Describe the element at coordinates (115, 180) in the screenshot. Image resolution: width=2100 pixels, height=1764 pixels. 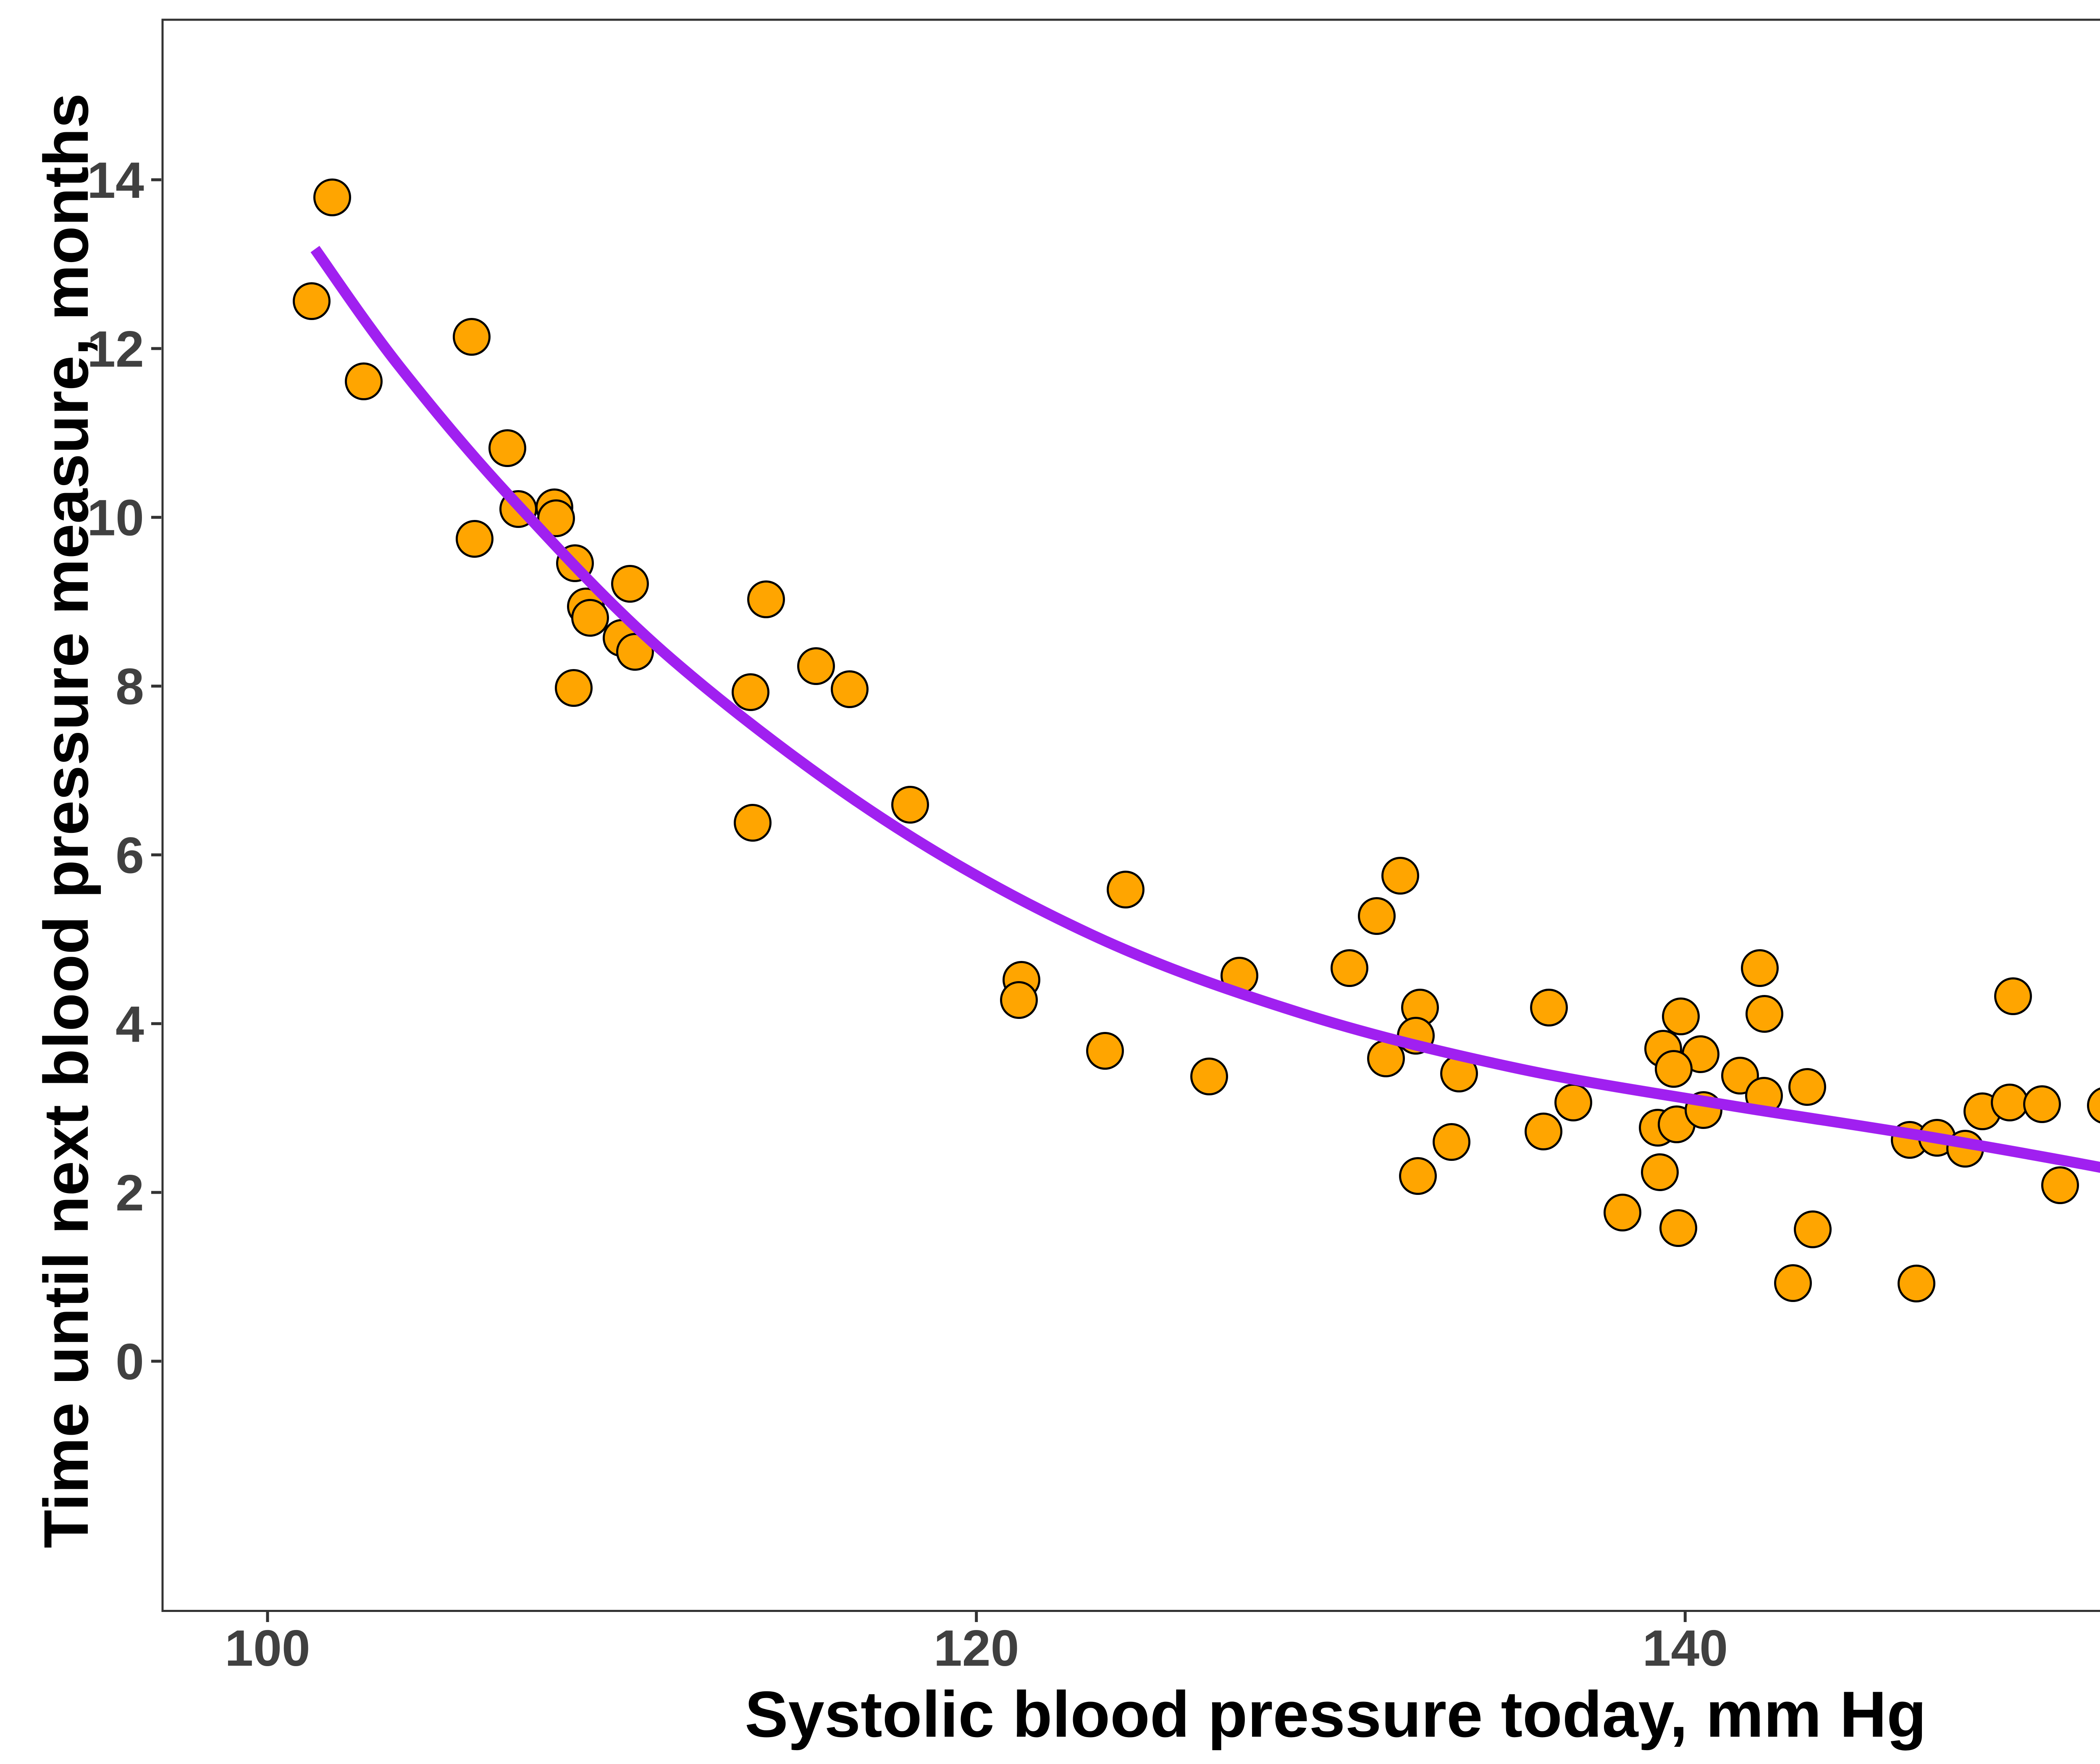
I see `svg-text: 14` at that location.